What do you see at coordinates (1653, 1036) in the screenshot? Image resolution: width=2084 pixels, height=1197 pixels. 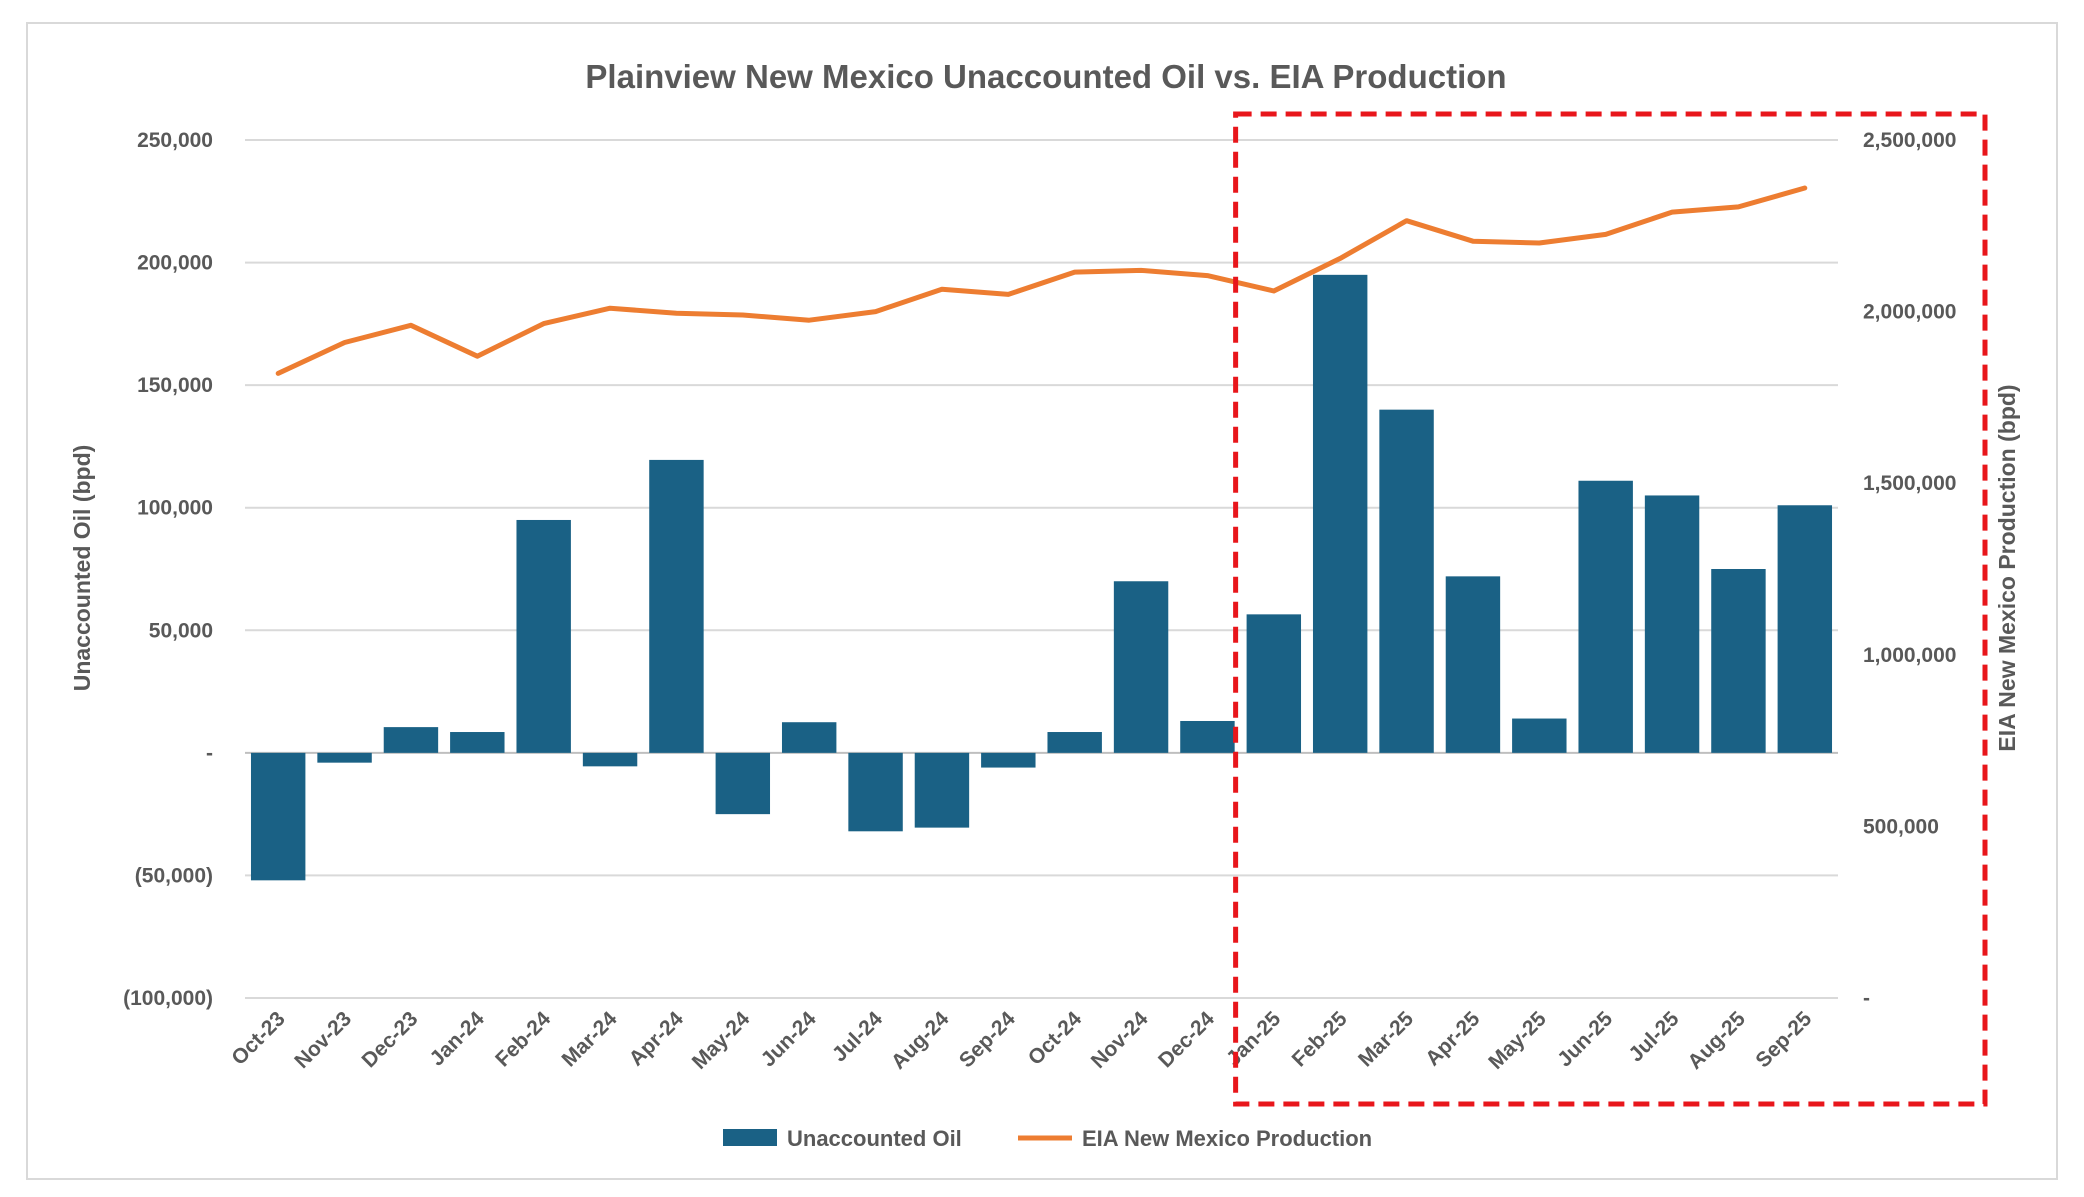 I see `x-tick-label: Jul-25` at bounding box center [1653, 1036].